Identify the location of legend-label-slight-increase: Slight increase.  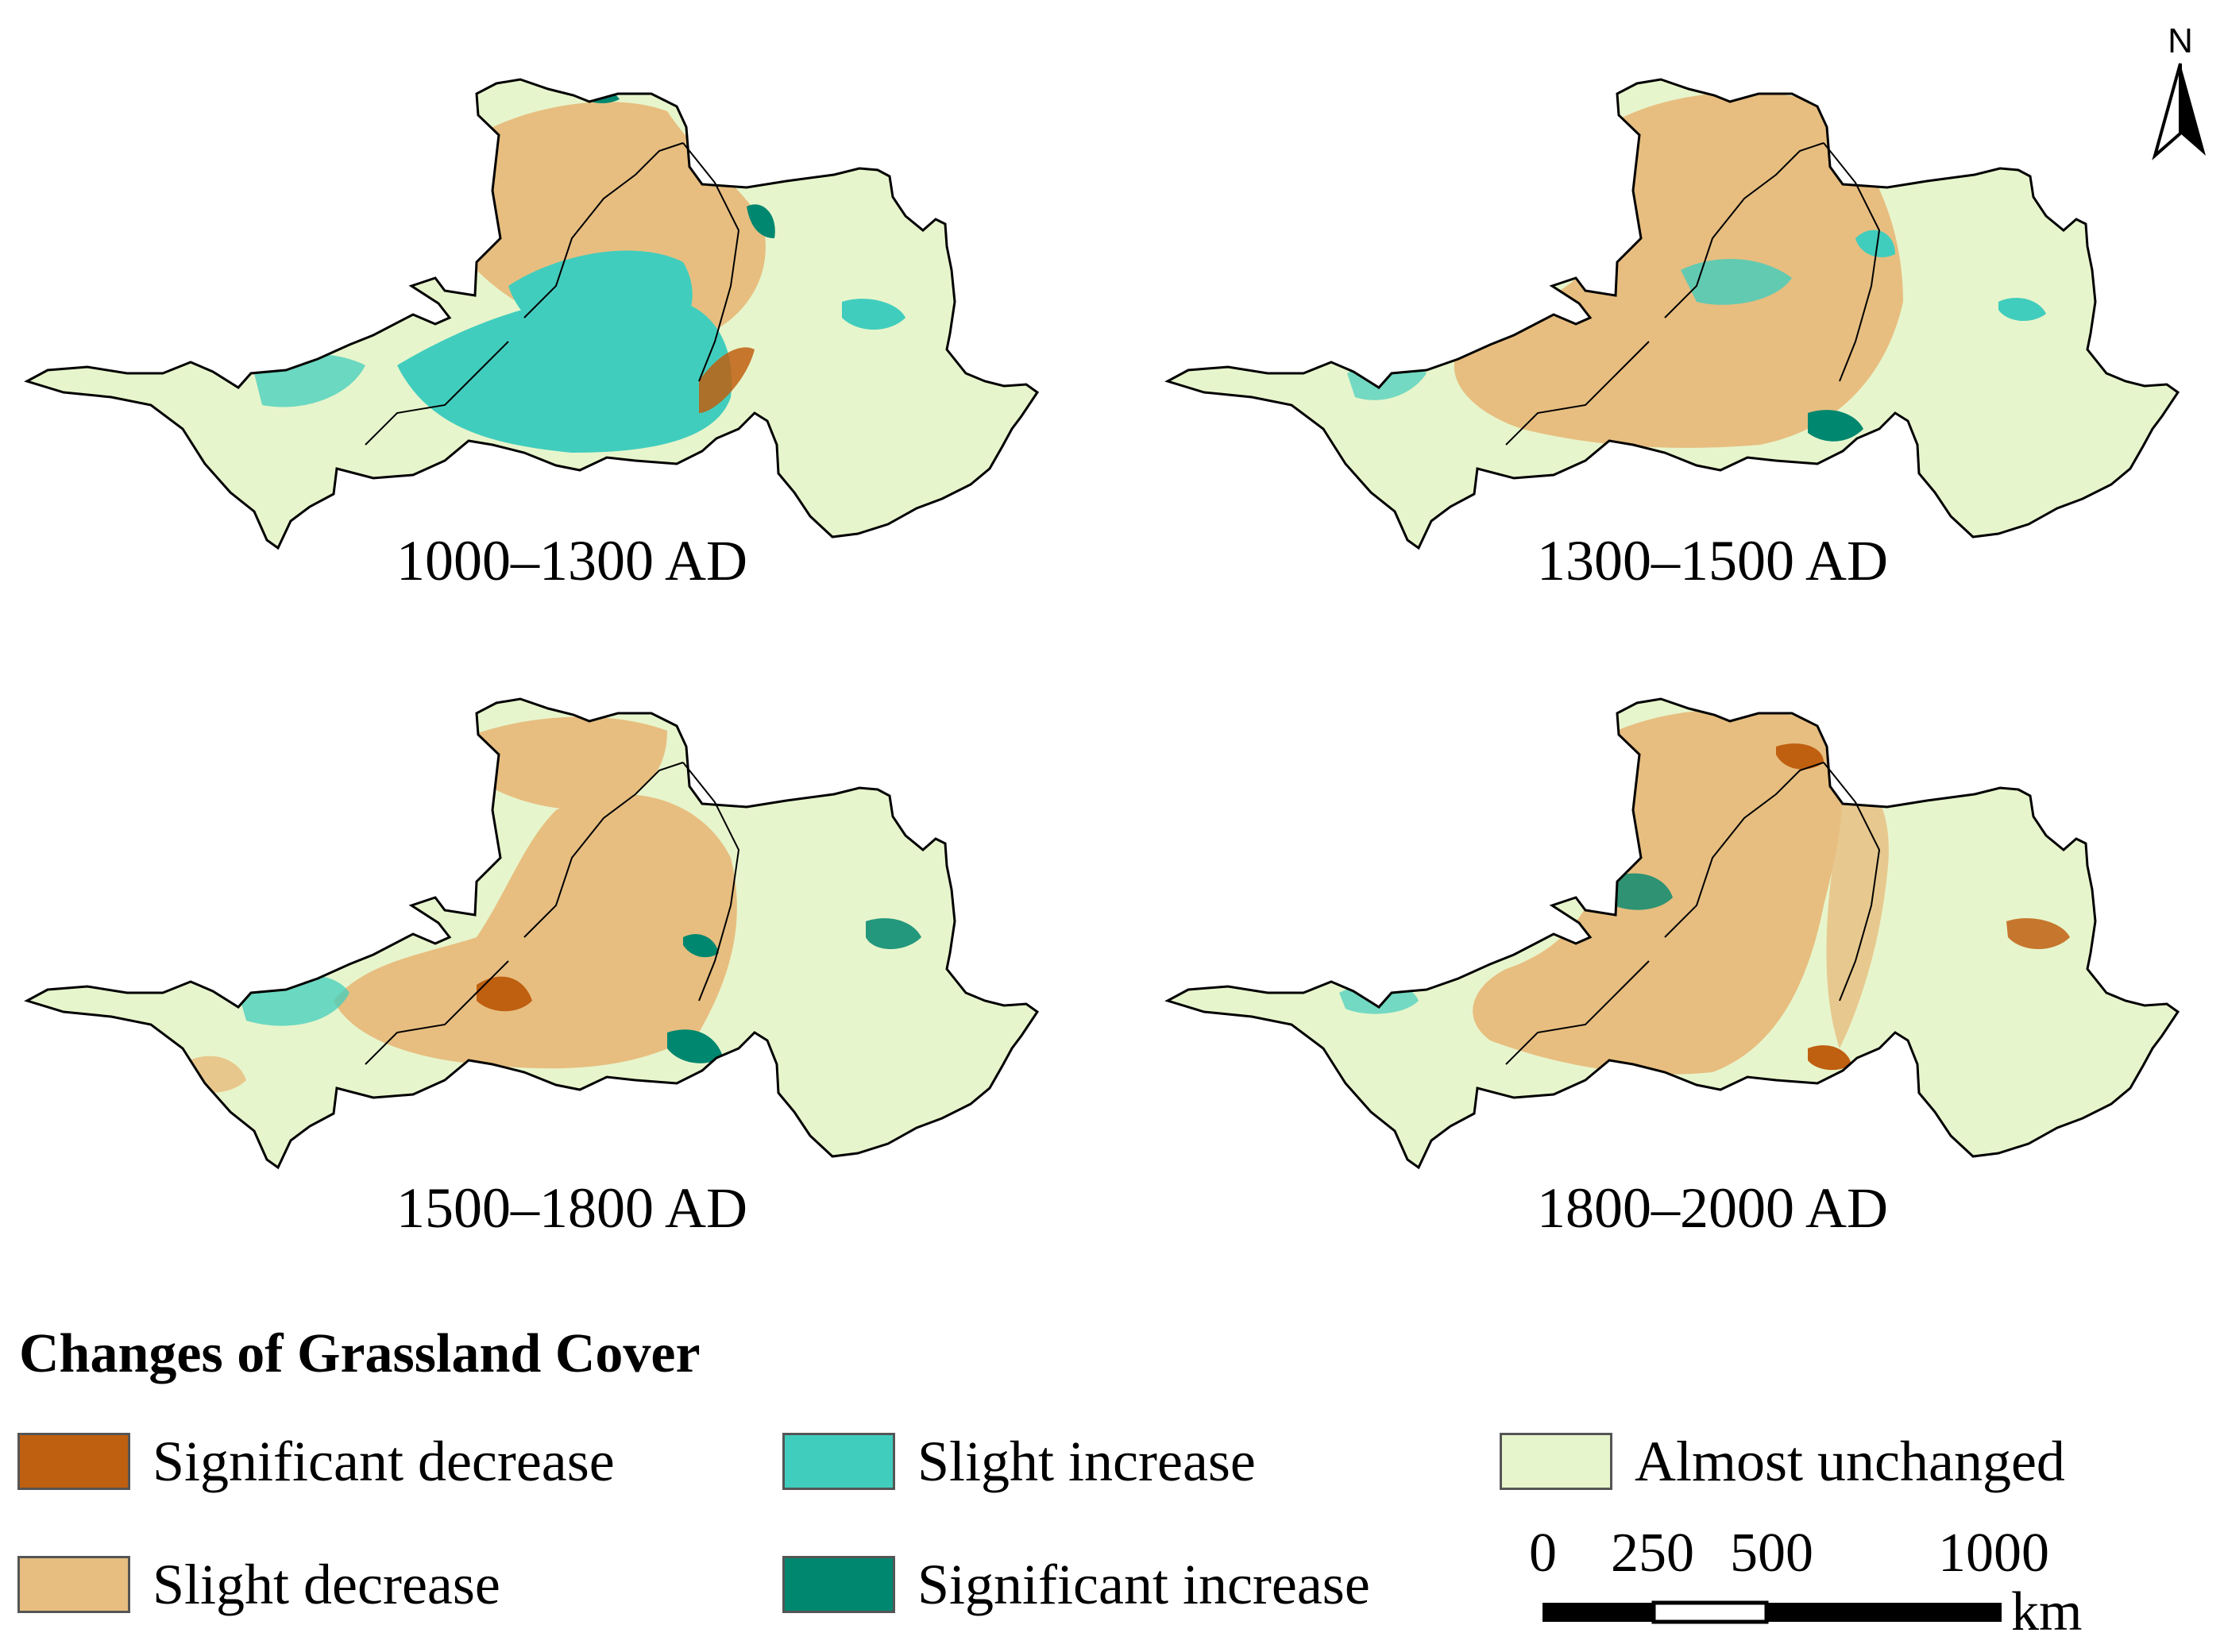
(1086, 1461).